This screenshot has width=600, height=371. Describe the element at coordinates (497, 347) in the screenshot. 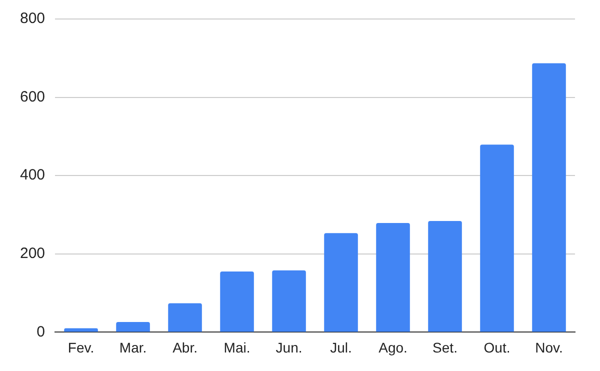

I see `x-tick-label: Out.` at that location.